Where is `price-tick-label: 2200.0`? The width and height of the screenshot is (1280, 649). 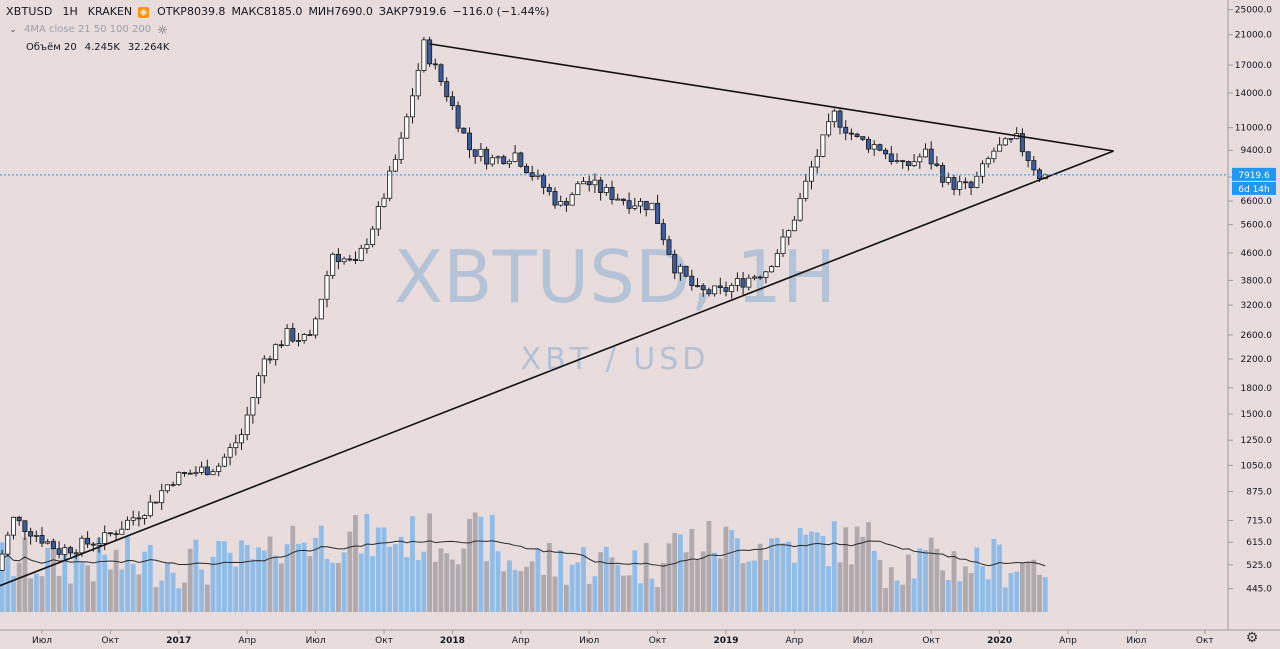
price-tick-label: 2200.0 is located at coordinates (1257, 360).